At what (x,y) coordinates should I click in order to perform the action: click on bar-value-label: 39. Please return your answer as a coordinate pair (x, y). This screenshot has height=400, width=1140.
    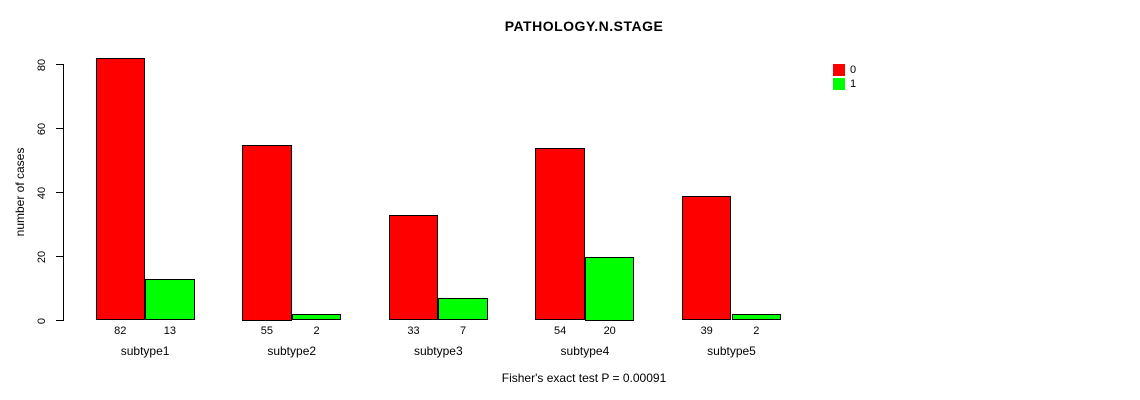
    Looking at the image, I should click on (706, 331).